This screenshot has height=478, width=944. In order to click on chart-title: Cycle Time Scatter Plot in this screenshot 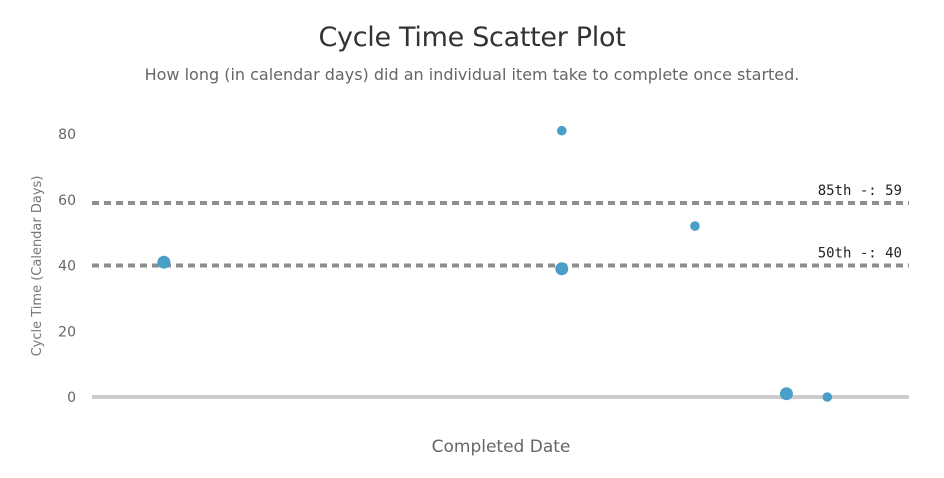, I will do `click(472, 37)`.